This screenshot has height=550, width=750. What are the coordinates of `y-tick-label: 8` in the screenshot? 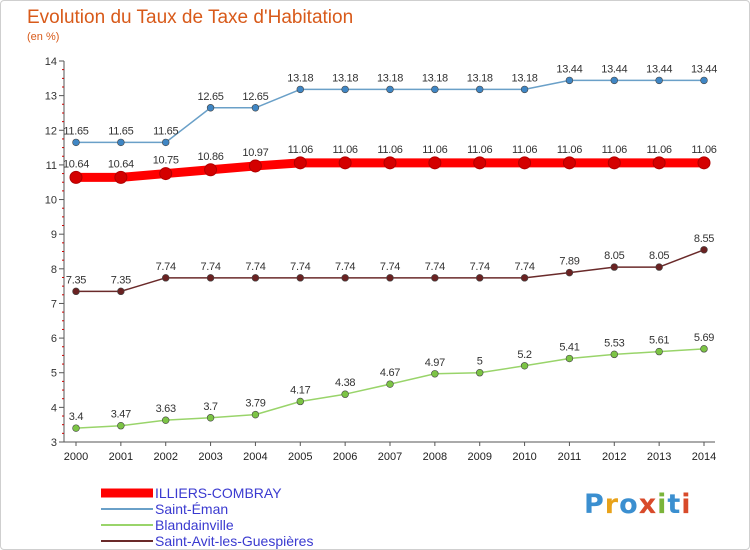 It's located at (54, 270).